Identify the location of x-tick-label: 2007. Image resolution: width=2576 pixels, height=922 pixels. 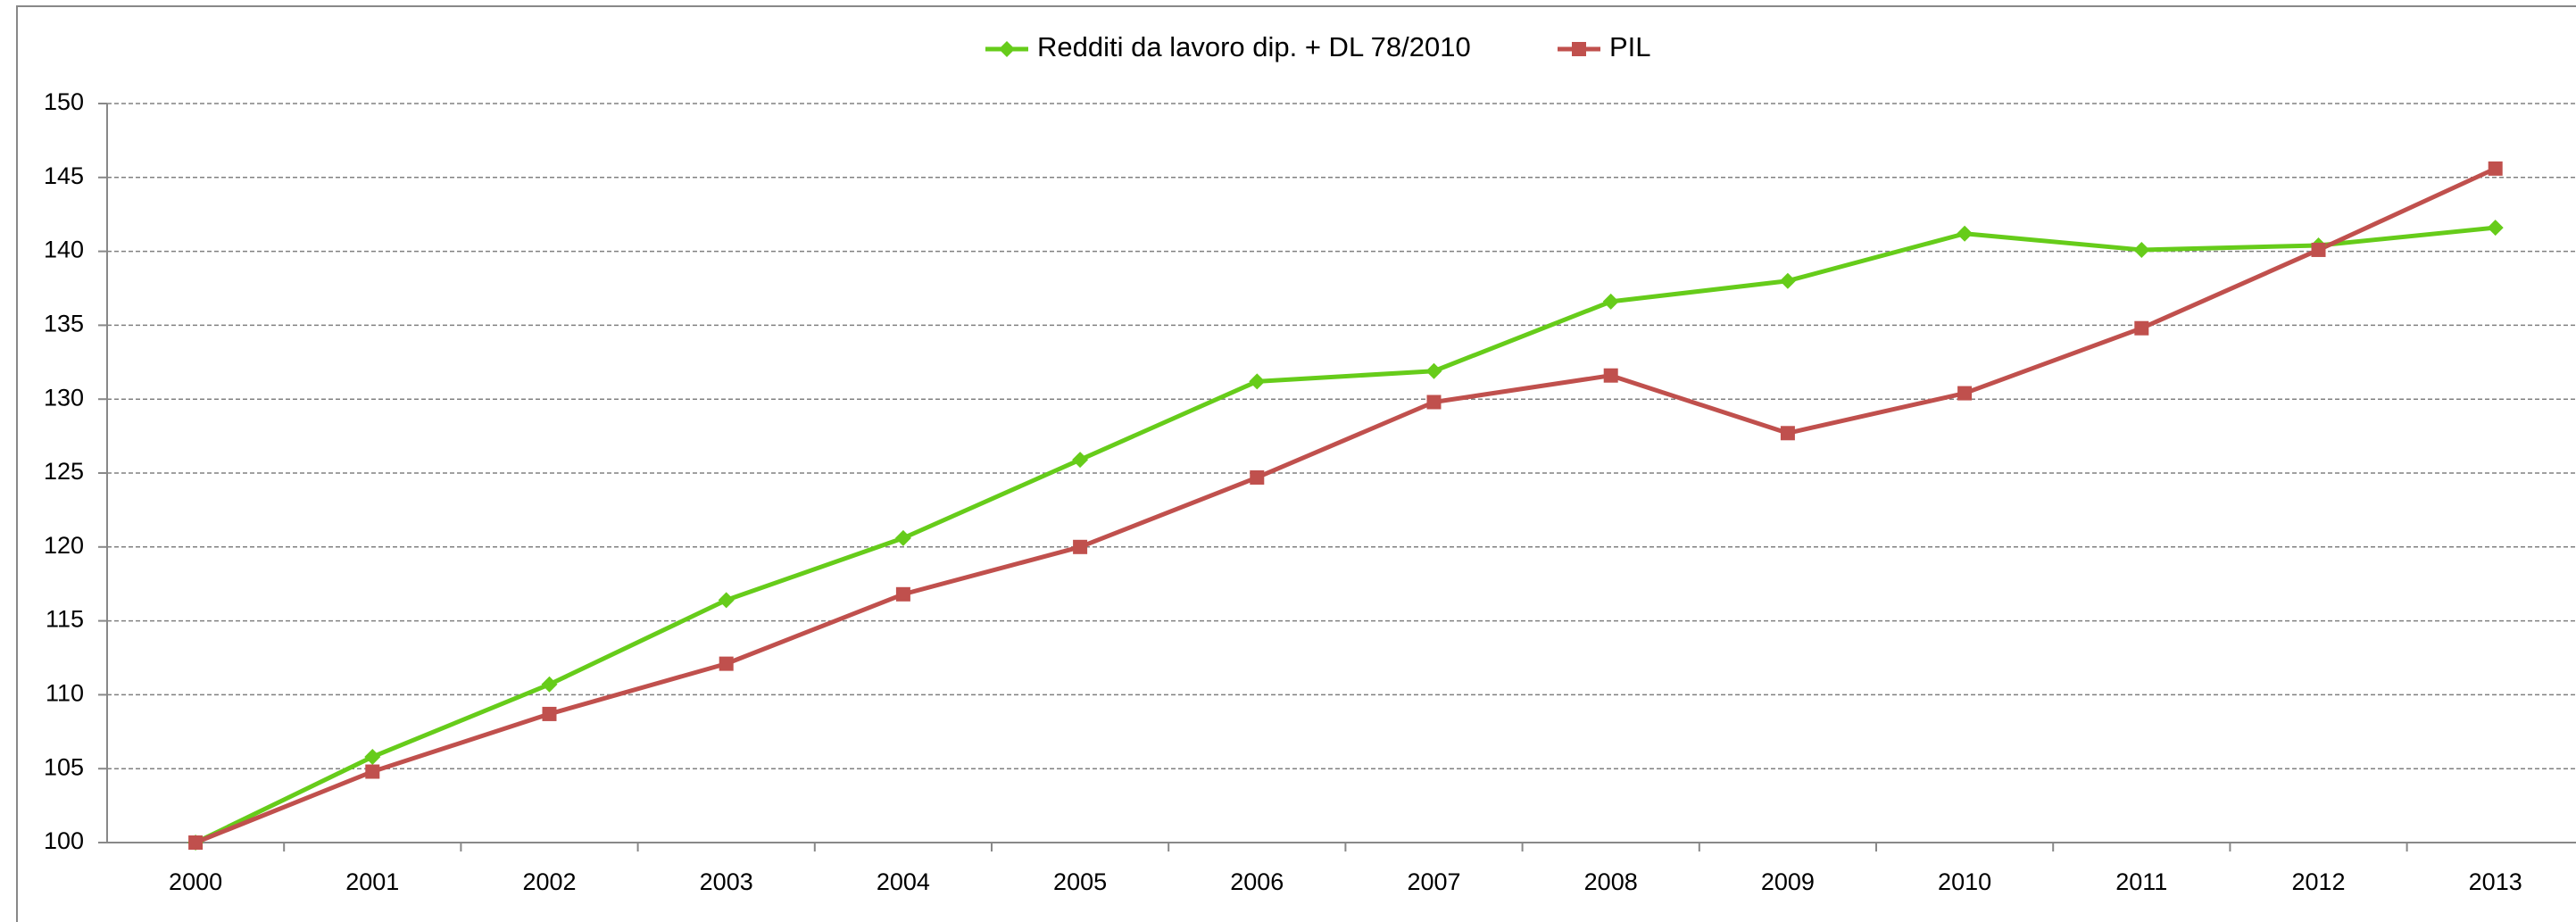
(1433, 881).